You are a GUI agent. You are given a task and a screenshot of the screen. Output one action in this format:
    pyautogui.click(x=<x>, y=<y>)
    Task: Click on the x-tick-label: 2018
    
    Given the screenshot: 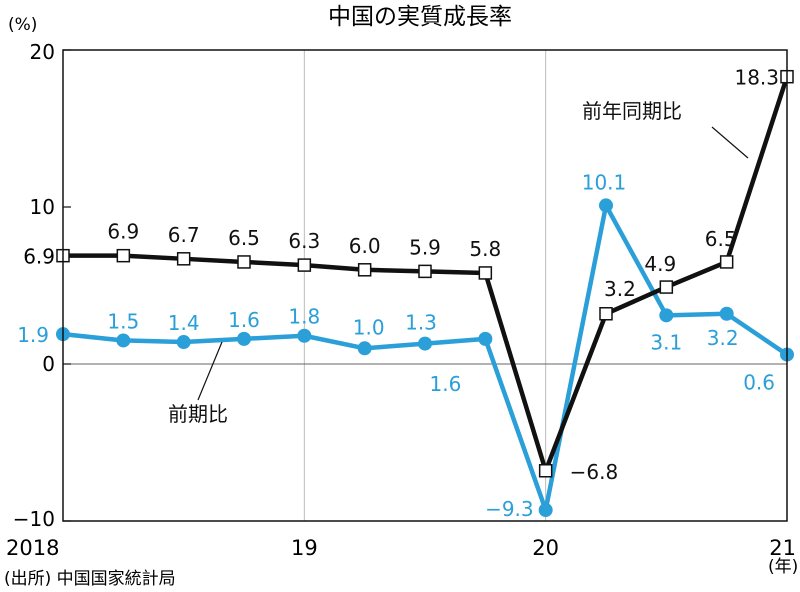 What is the action you would take?
    pyautogui.click(x=32, y=548)
    